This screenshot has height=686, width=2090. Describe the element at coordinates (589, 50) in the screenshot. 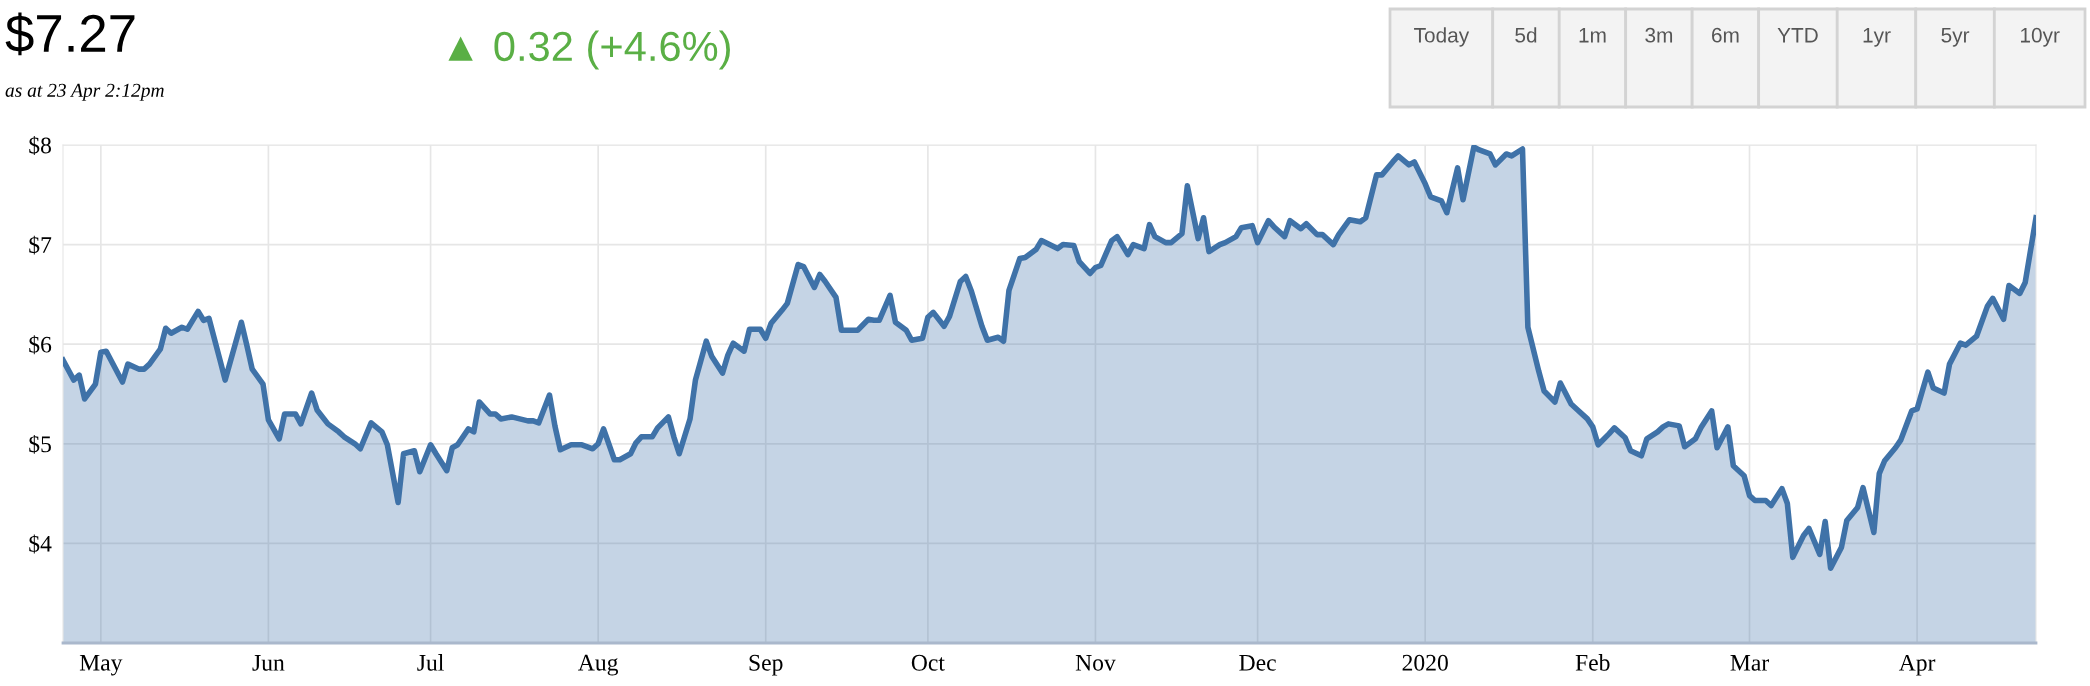

I see `text: ▲ 0.32 (+4.6%)` at that location.